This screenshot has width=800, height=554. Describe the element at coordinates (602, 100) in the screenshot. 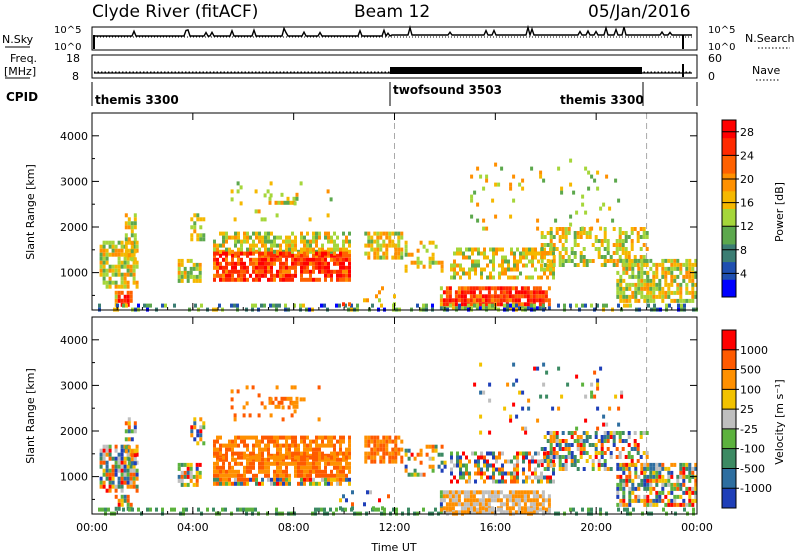

I see `cpid-segment-3: themis 3300` at that location.